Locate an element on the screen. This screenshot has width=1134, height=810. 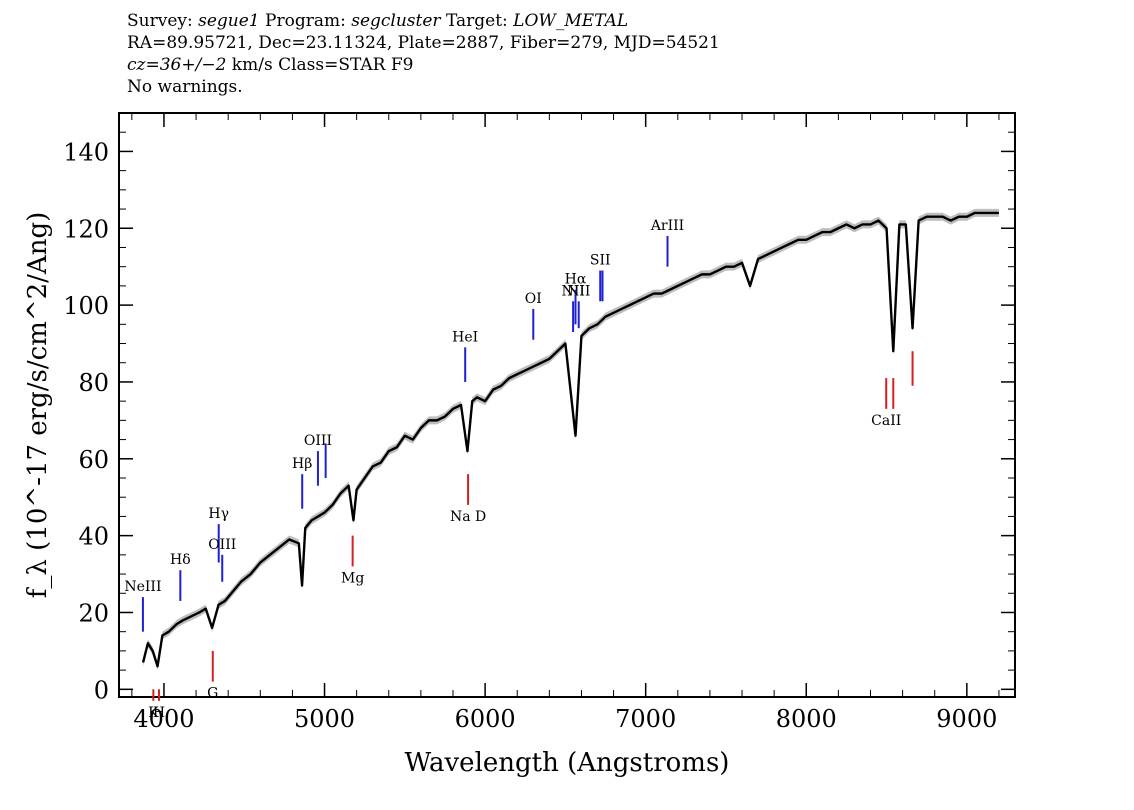
absorption-line-label: Mg is located at coordinates (352, 578).